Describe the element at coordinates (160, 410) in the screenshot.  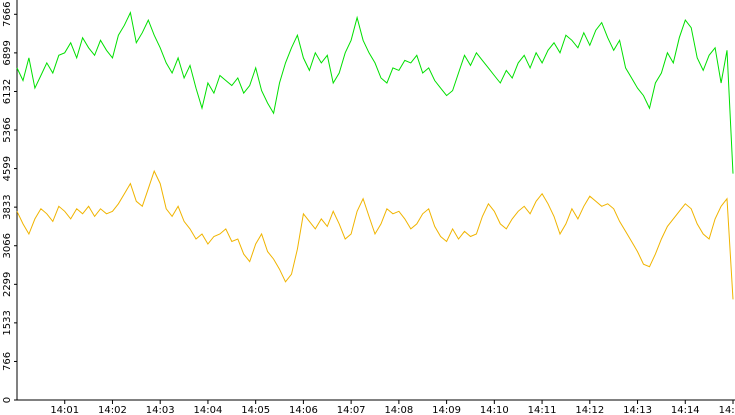
I see `x-tick-label: 14:03` at that location.